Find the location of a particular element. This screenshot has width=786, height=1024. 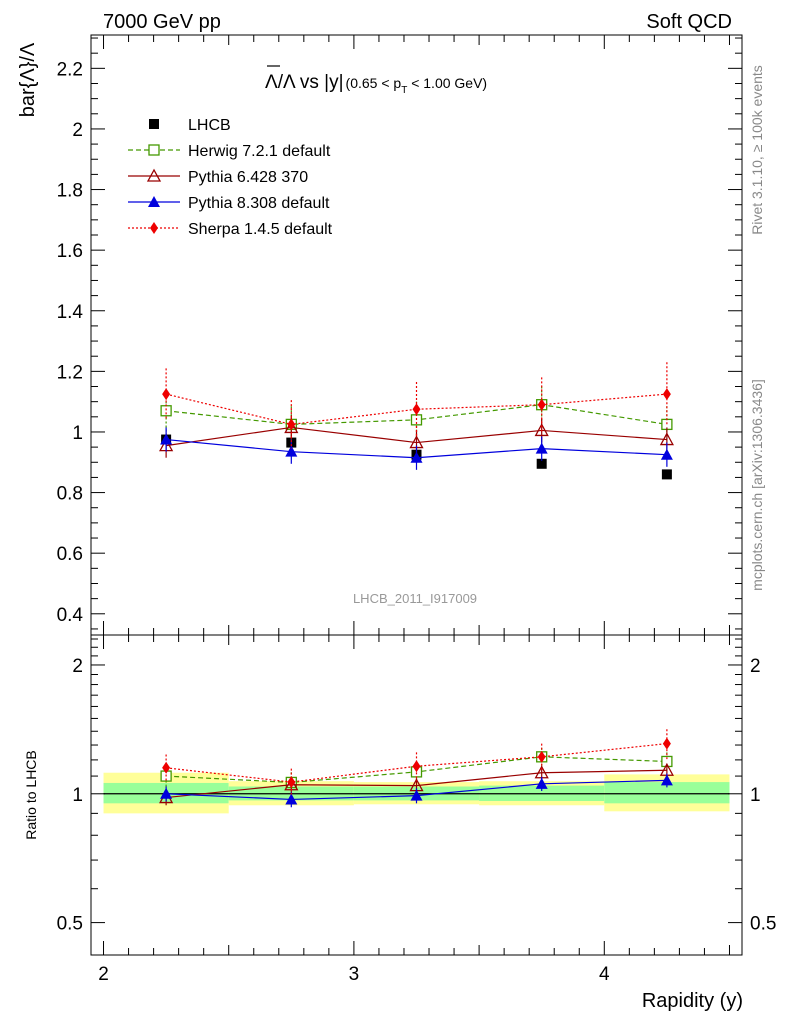

ratio-ytick-label-0: 0.5 is located at coordinates (70, 924).